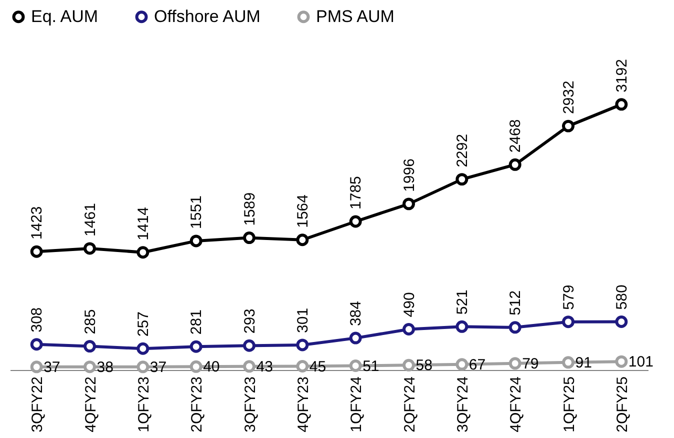 The image size is (674, 438). I want to click on data-label: 2468, so click(515, 136).